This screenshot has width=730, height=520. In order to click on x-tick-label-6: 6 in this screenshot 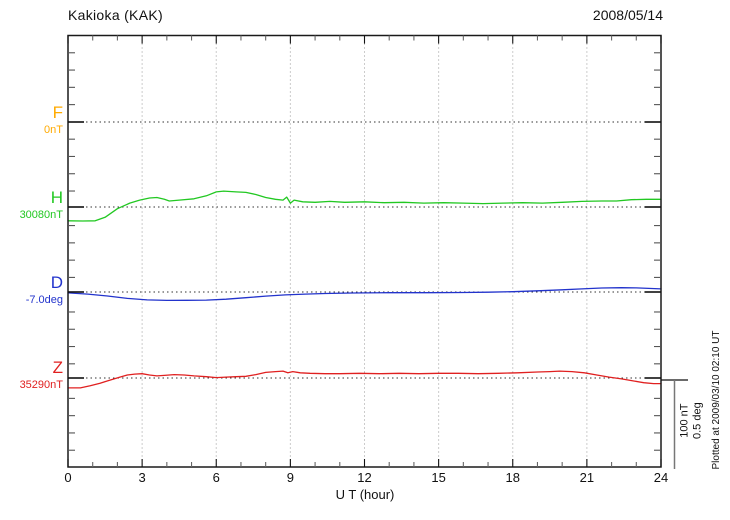, I will do `click(216, 477)`.